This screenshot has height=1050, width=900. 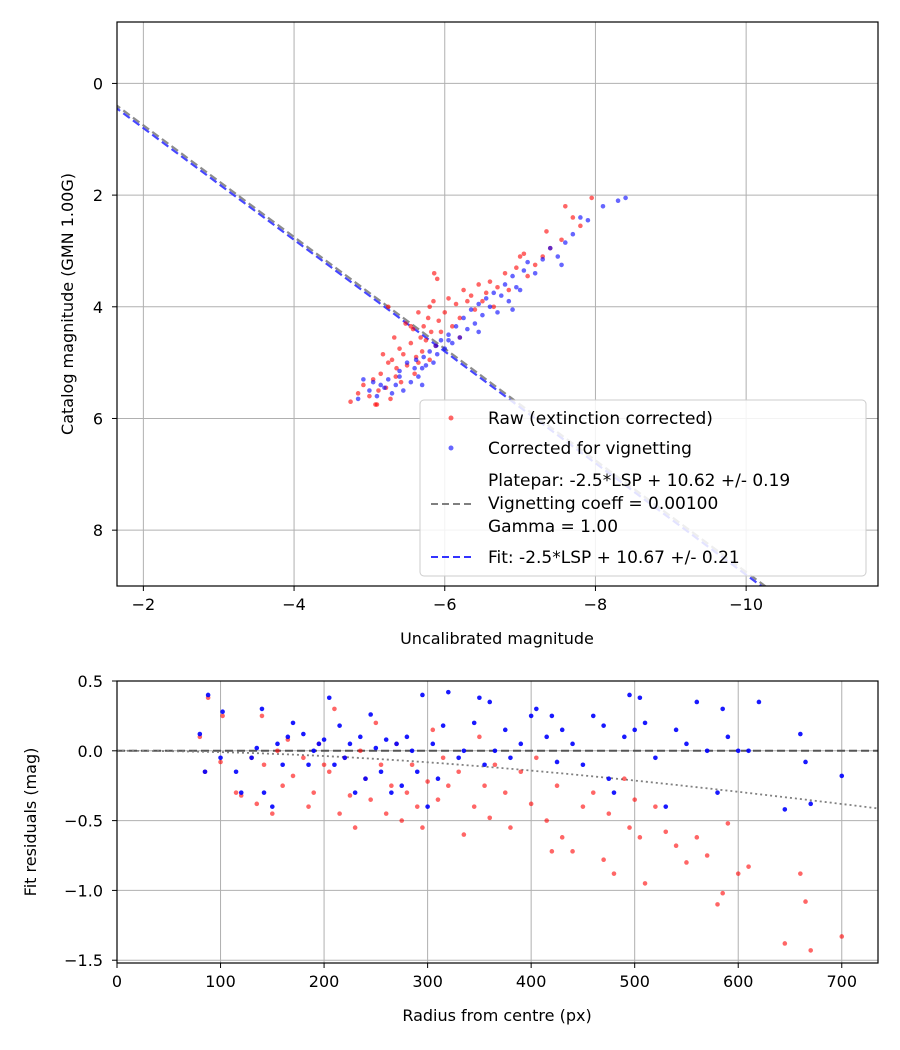 I want to click on bottom-y-axis-label: Fit residuals (mag), so click(x=30, y=822).